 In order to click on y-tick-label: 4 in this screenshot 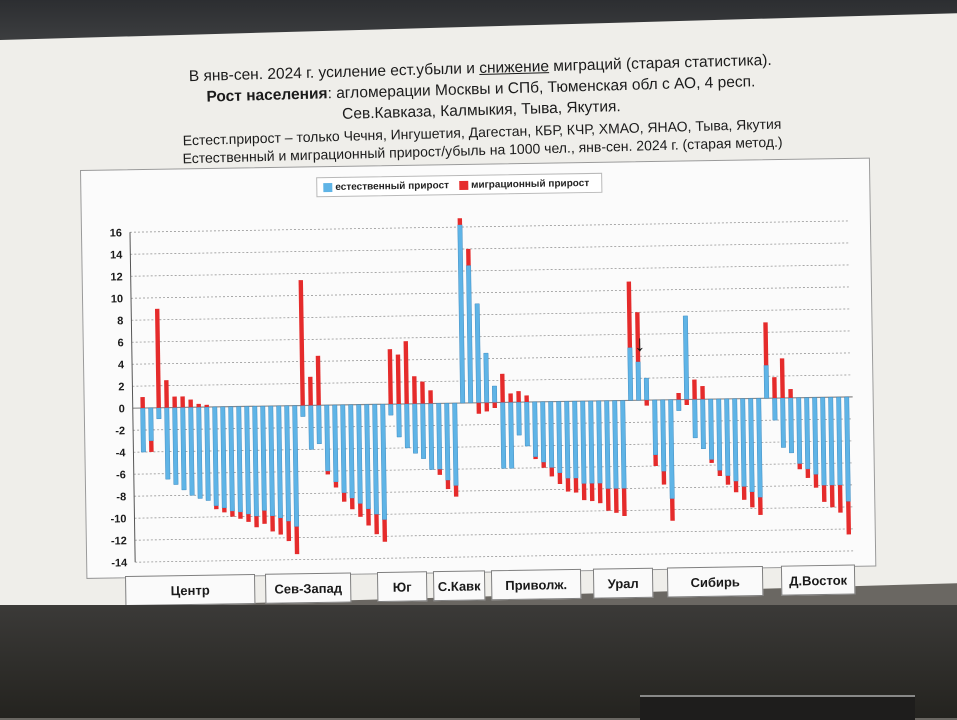, I will do `click(121, 365)`.